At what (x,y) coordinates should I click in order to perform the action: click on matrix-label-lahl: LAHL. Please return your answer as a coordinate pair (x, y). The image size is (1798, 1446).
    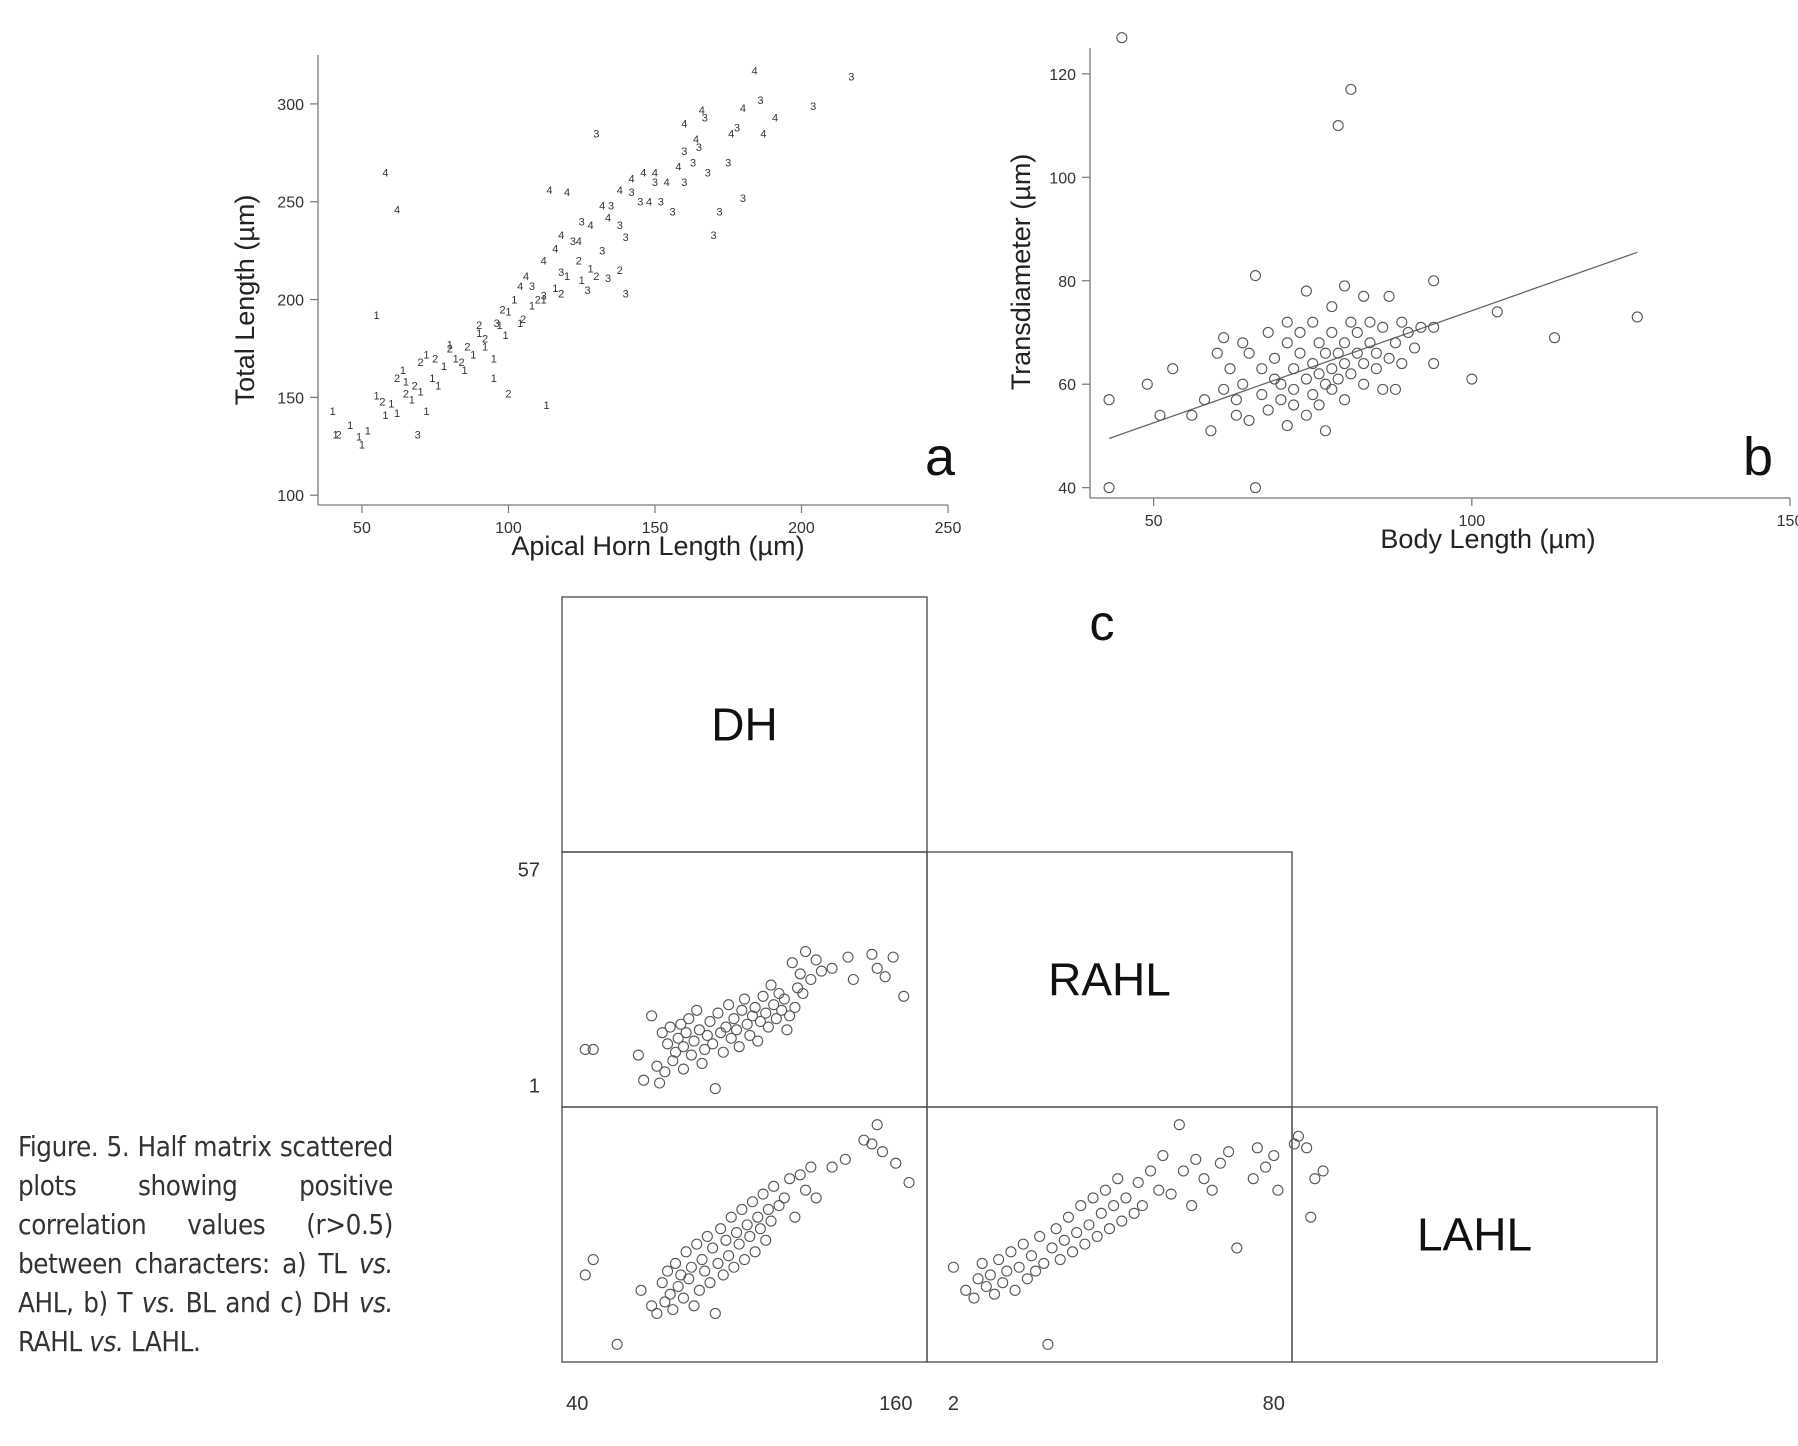
    Looking at the image, I should click on (1474, 1235).